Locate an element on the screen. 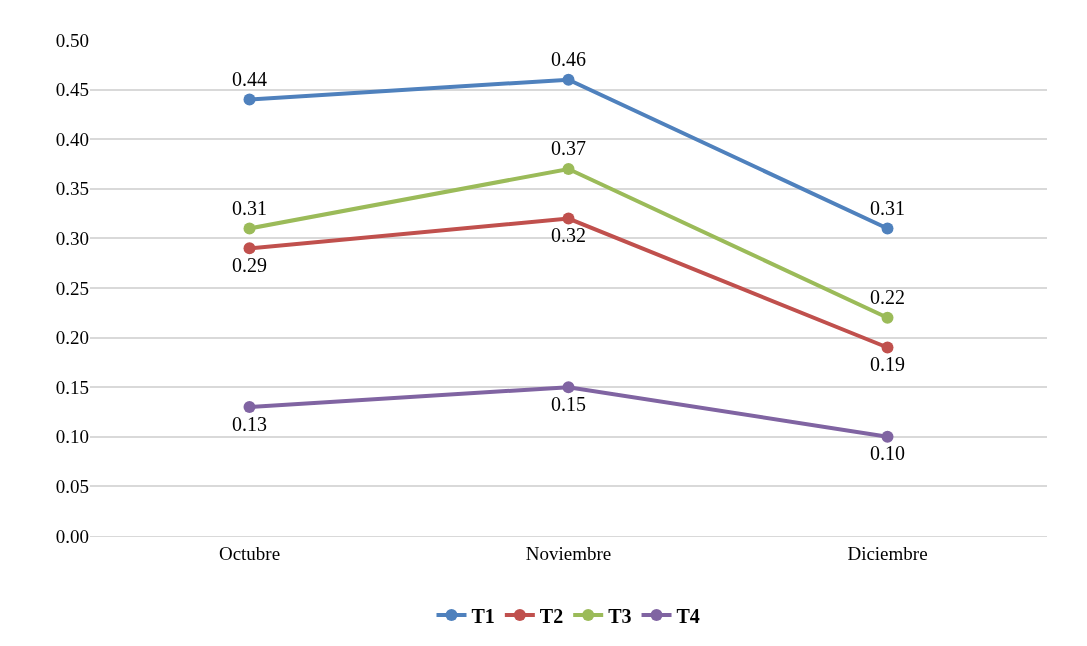  data-label: 0.44 is located at coordinates (249, 79).